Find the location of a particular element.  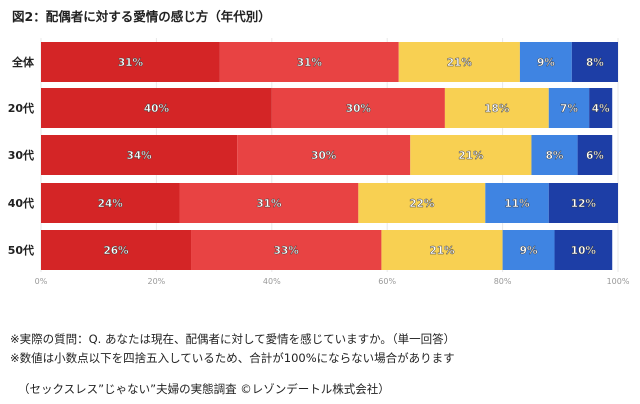

data-label: 40% is located at coordinates (157, 109).